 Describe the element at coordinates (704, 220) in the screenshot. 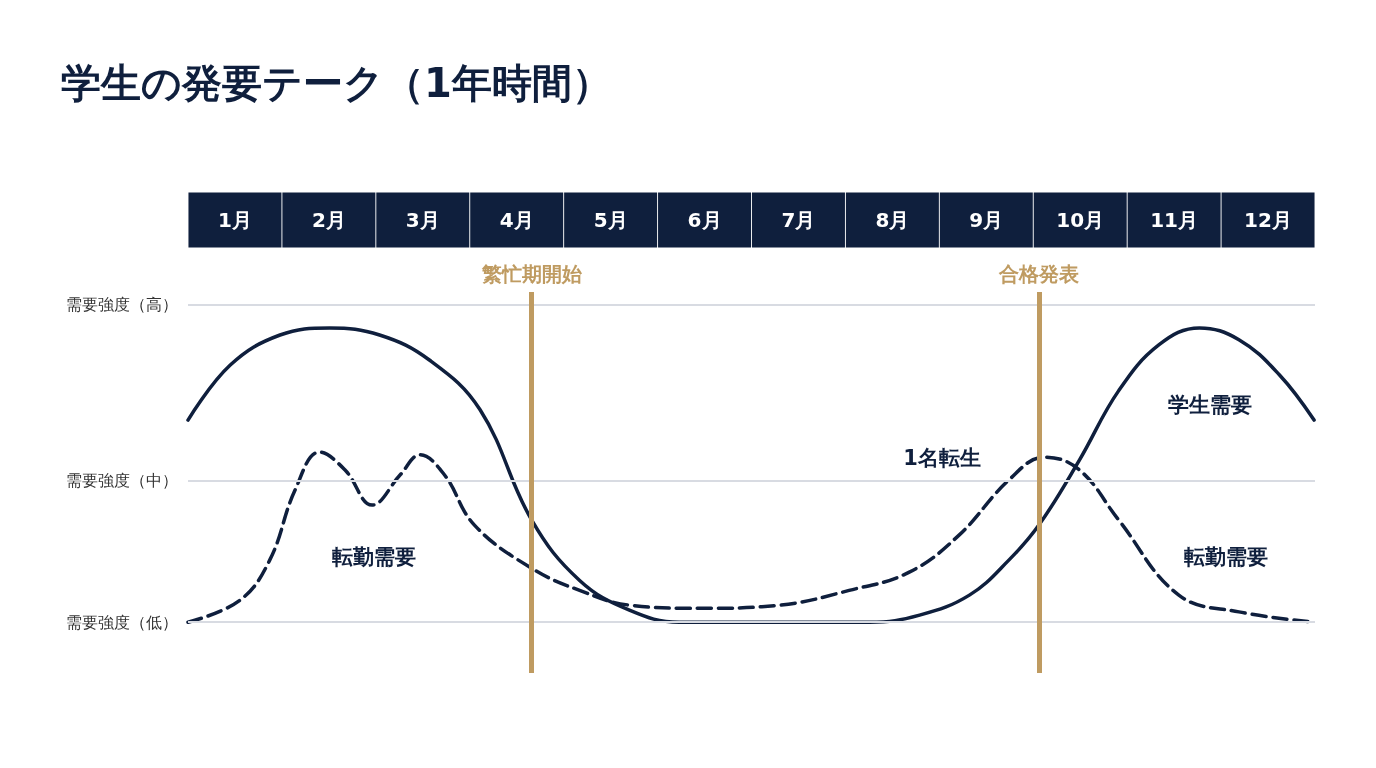

I see `x-tick-label: 6月` at that location.